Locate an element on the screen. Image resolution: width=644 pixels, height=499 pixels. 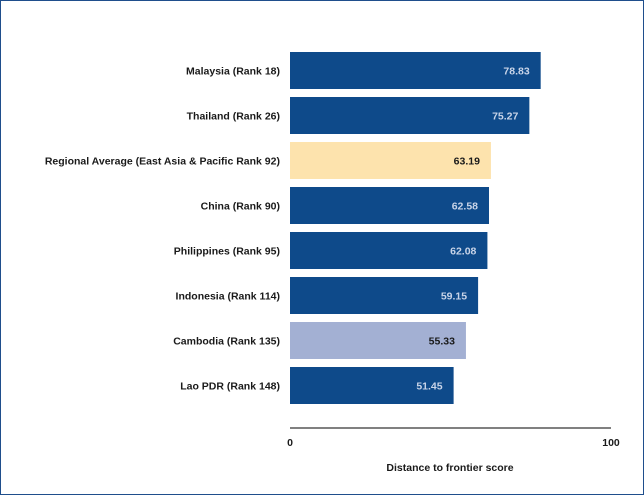
value-label-1: 75.27 is located at coordinates (505, 117).